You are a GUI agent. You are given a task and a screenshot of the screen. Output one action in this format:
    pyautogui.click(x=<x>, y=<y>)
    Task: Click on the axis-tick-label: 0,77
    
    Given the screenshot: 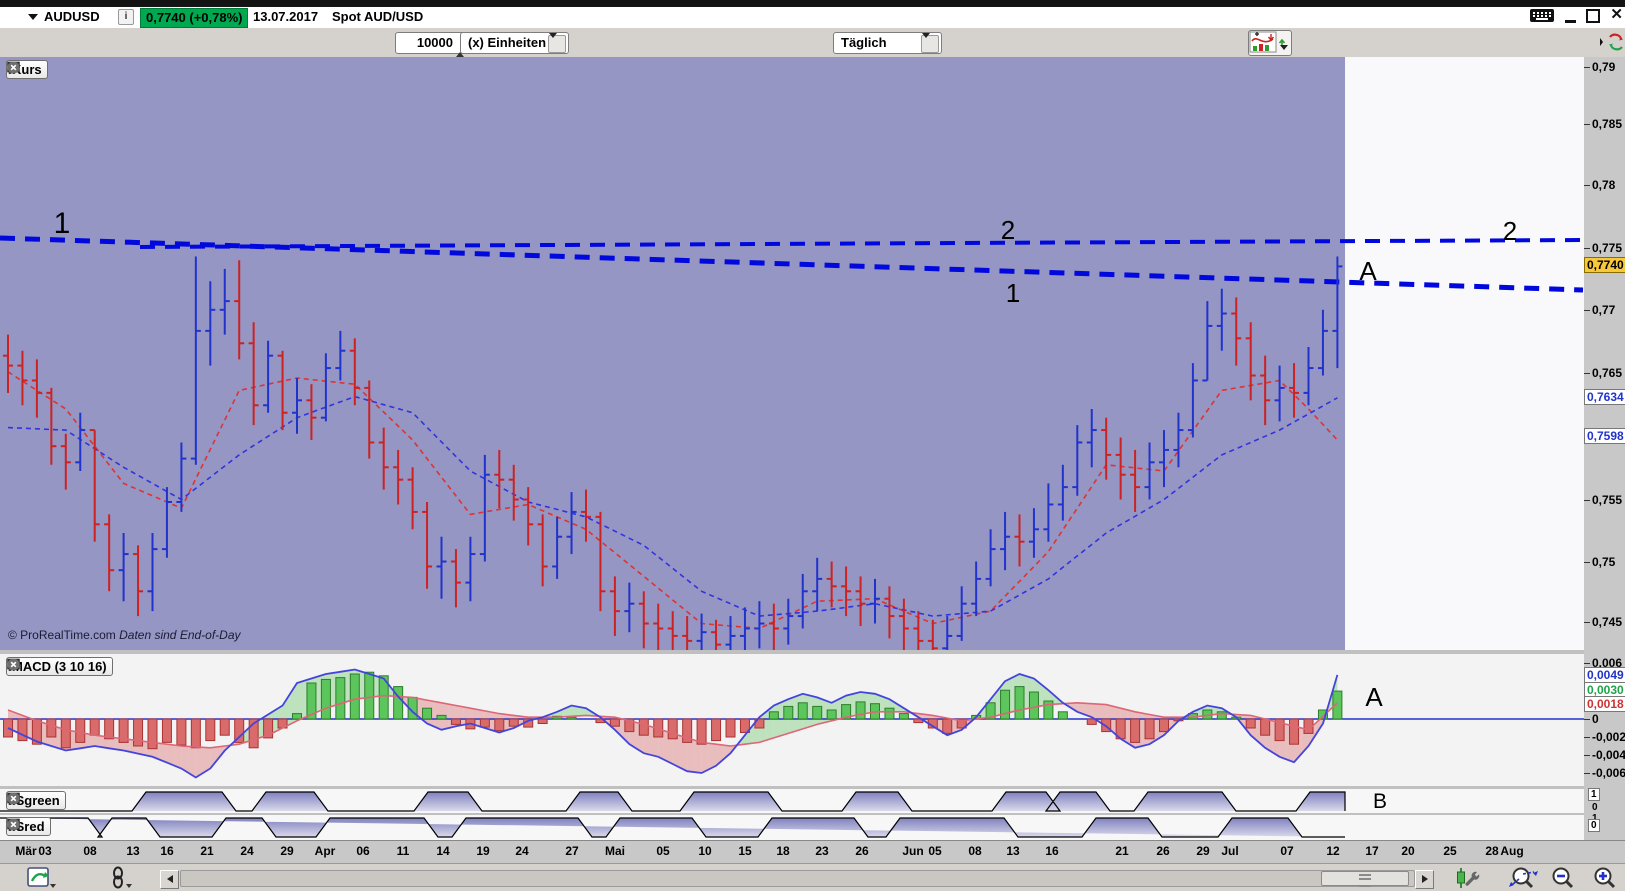 What is the action you would take?
    pyautogui.click(x=1599, y=310)
    